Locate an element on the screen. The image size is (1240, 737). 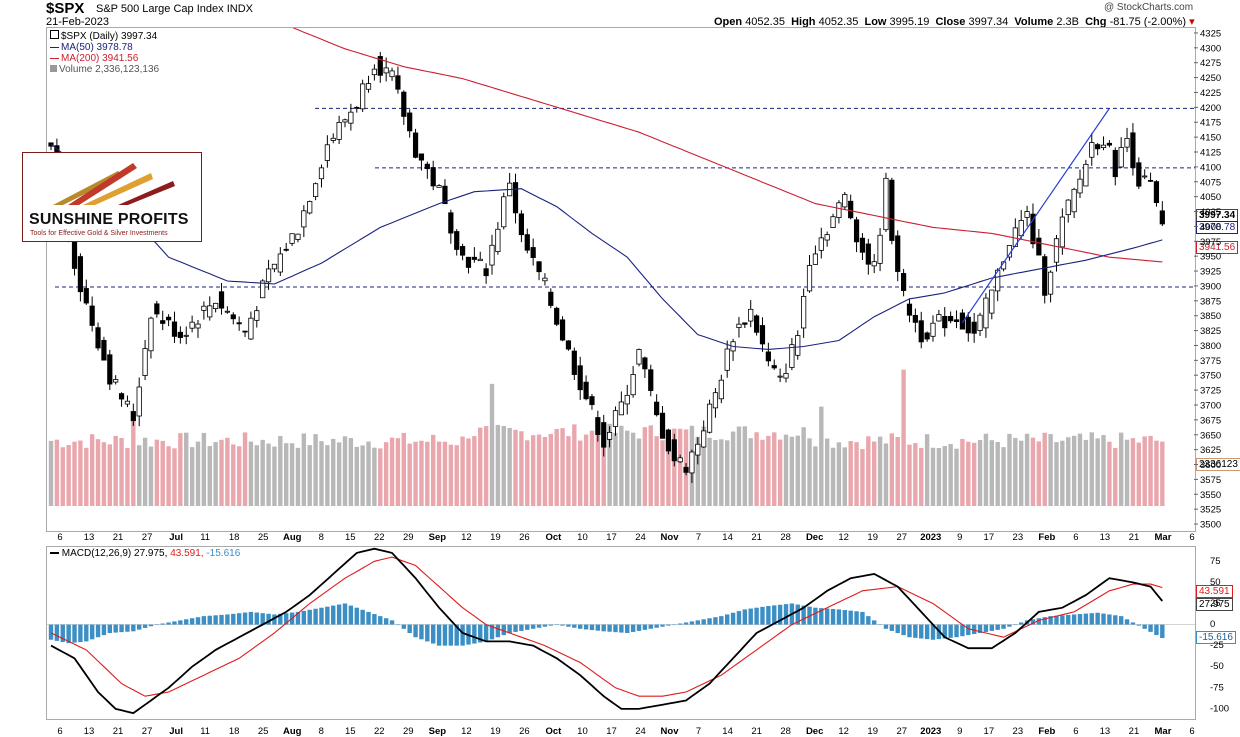
x-tick-label: 17 is located at coordinates (989, 731).